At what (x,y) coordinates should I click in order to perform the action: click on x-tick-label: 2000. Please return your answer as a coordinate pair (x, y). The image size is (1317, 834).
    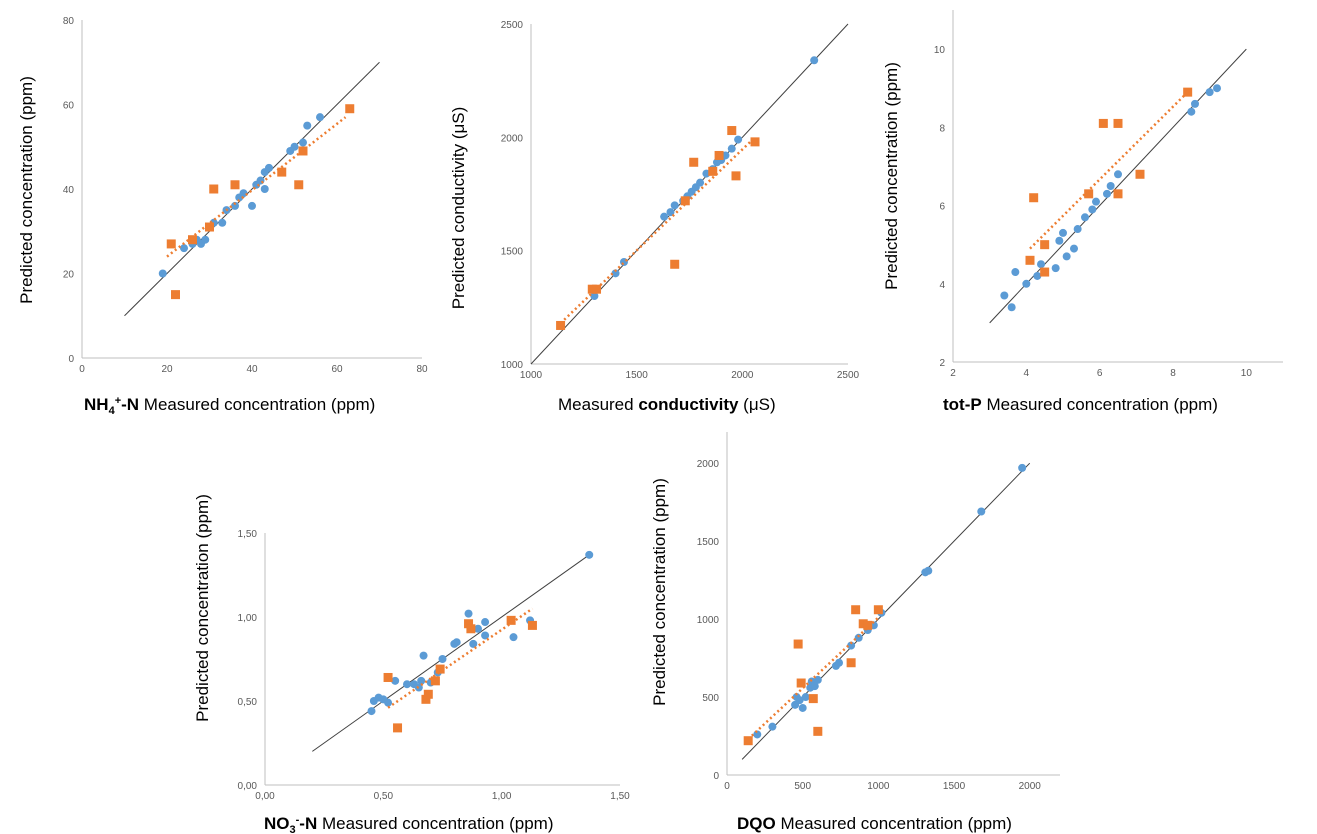
    Looking at the image, I should click on (1030, 786).